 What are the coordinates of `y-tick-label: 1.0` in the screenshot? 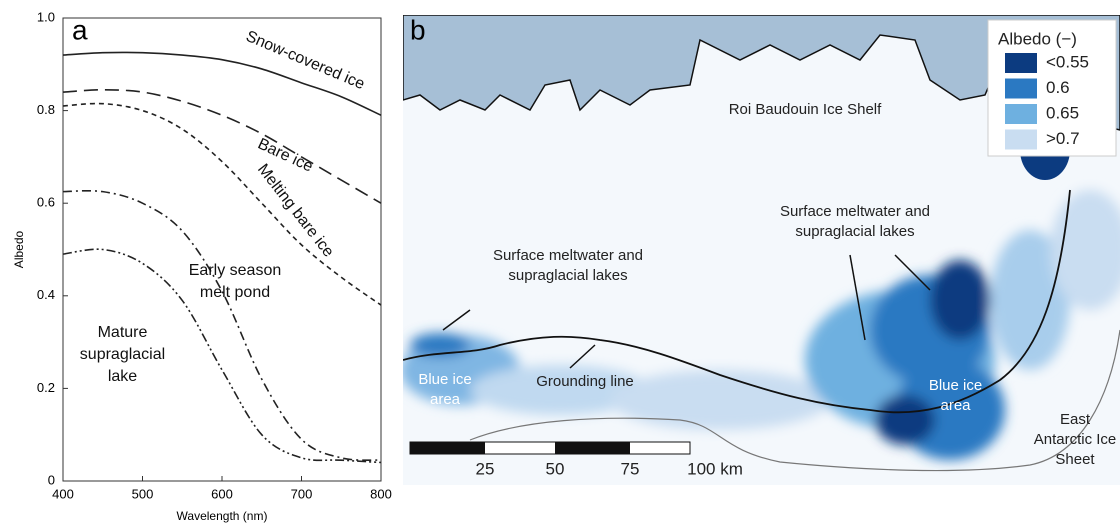 It's located at (46, 16).